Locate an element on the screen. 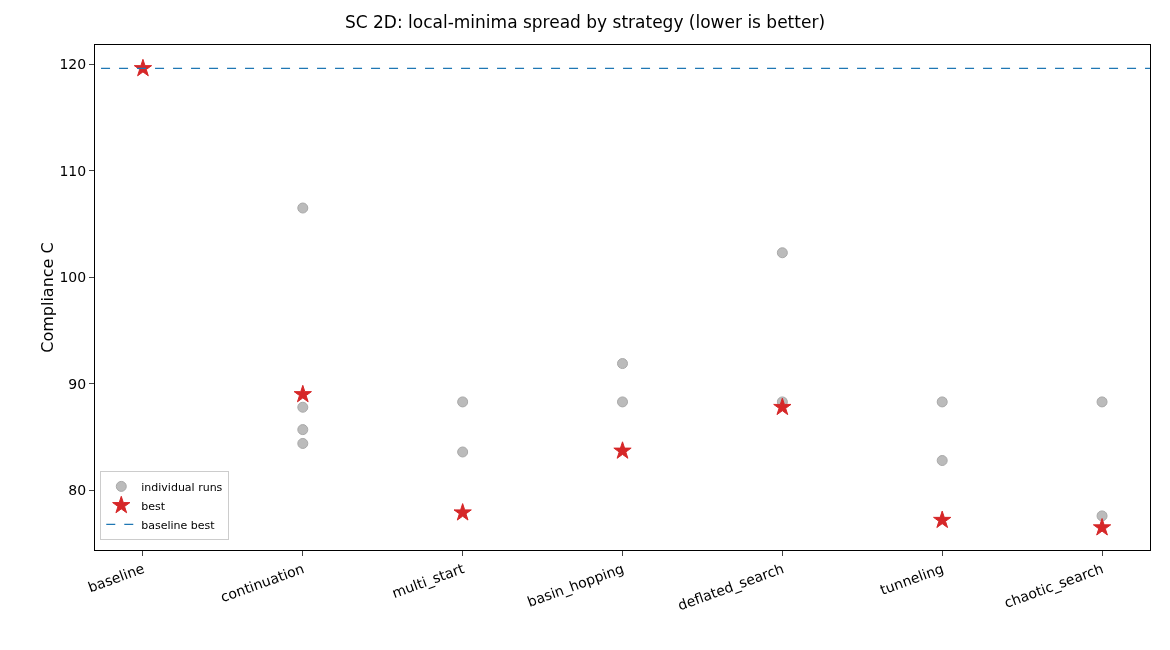 The width and height of the screenshot is (1170, 650). legend-label: best is located at coordinates (153, 506).